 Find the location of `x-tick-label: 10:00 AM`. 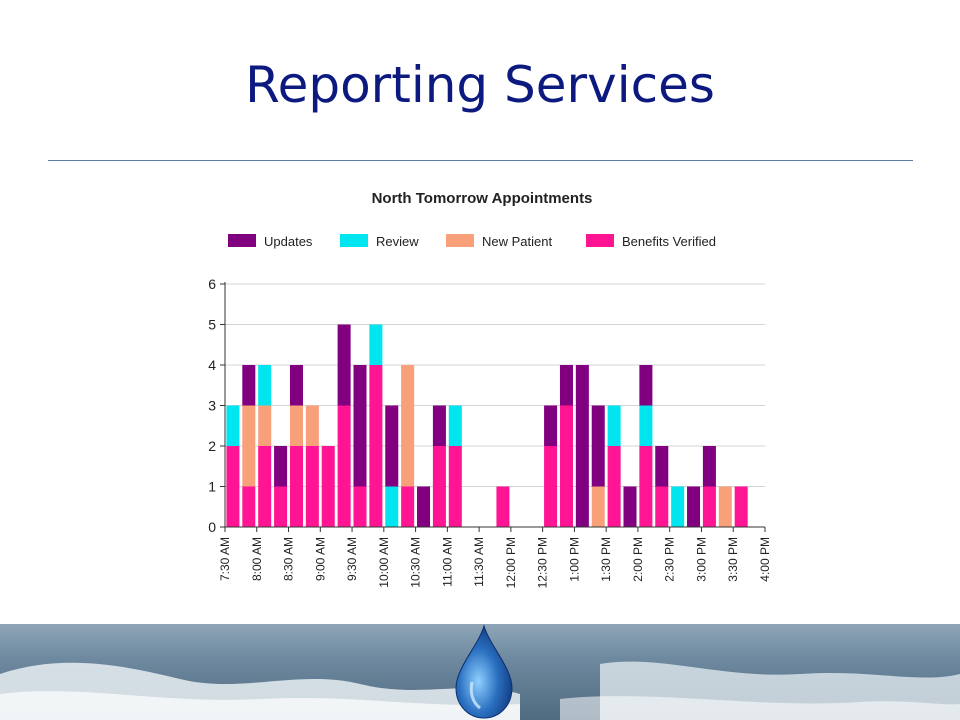

x-tick-label: 10:00 AM is located at coordinates (384, 562).